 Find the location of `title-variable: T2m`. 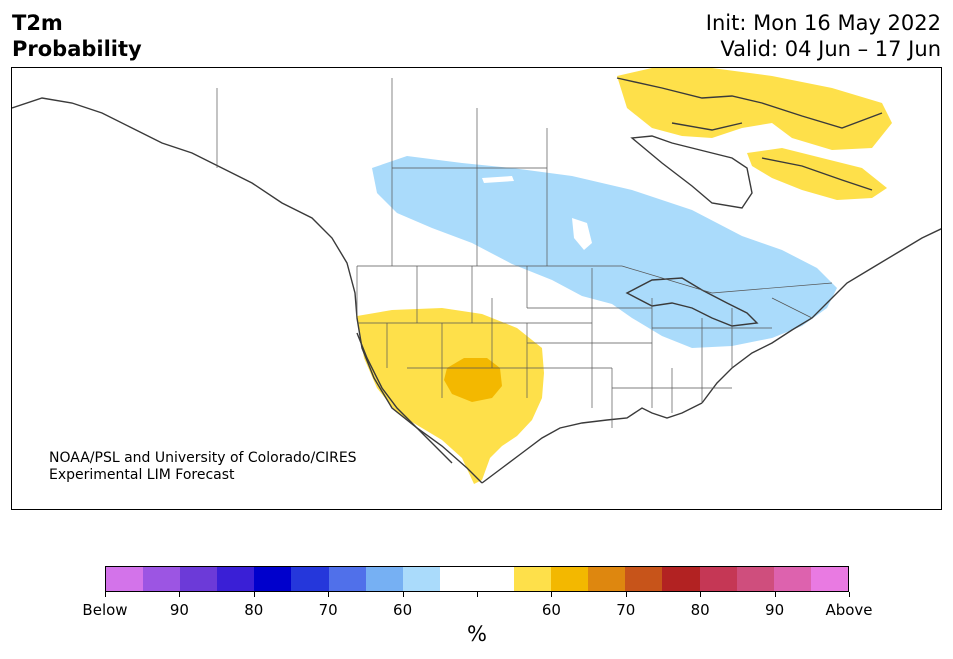

title-variable: T2m is located at coordinates (37, 23).